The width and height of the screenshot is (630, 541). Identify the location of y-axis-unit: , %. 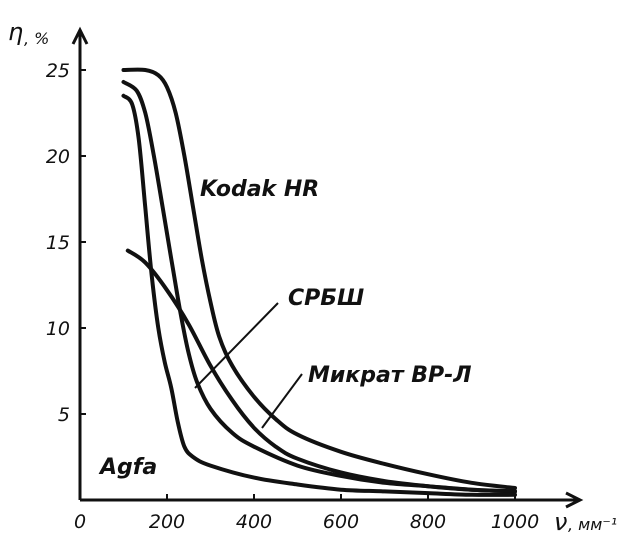
(36, 38).